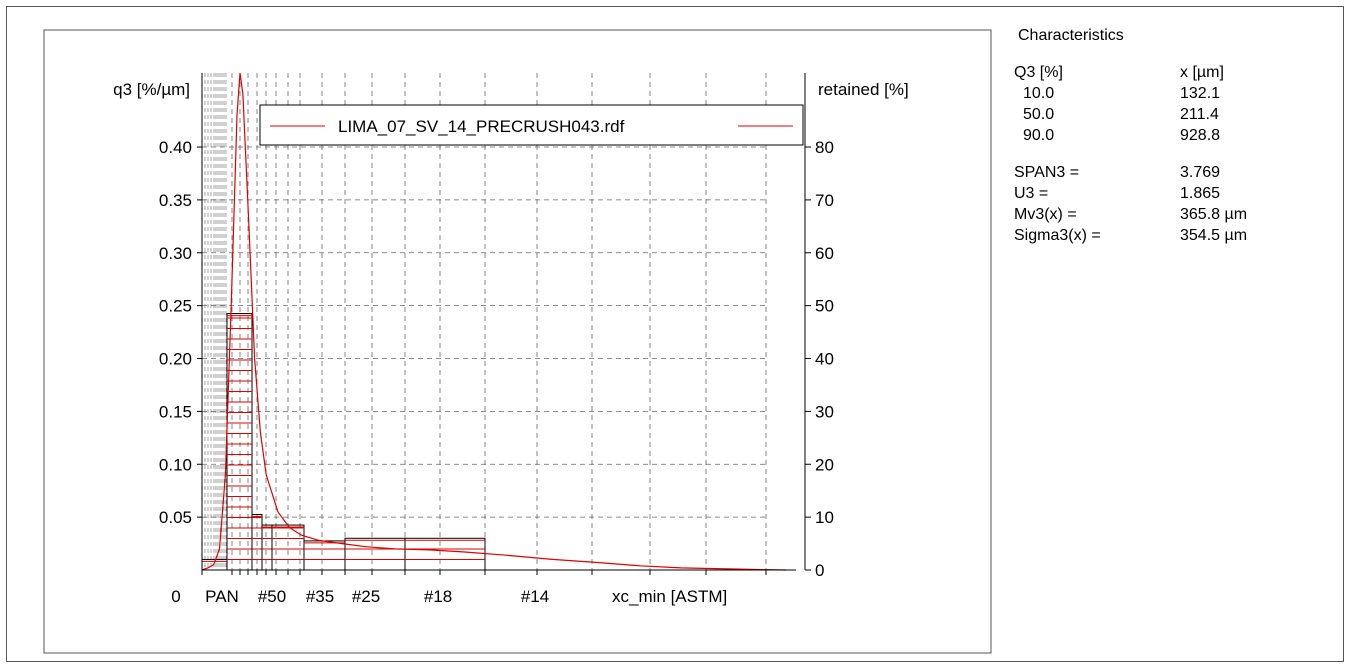 Image resolution: width=1352 pixels, height=671 pixels. I want to click on y-right-tick-label: 80, so click(824, 147).